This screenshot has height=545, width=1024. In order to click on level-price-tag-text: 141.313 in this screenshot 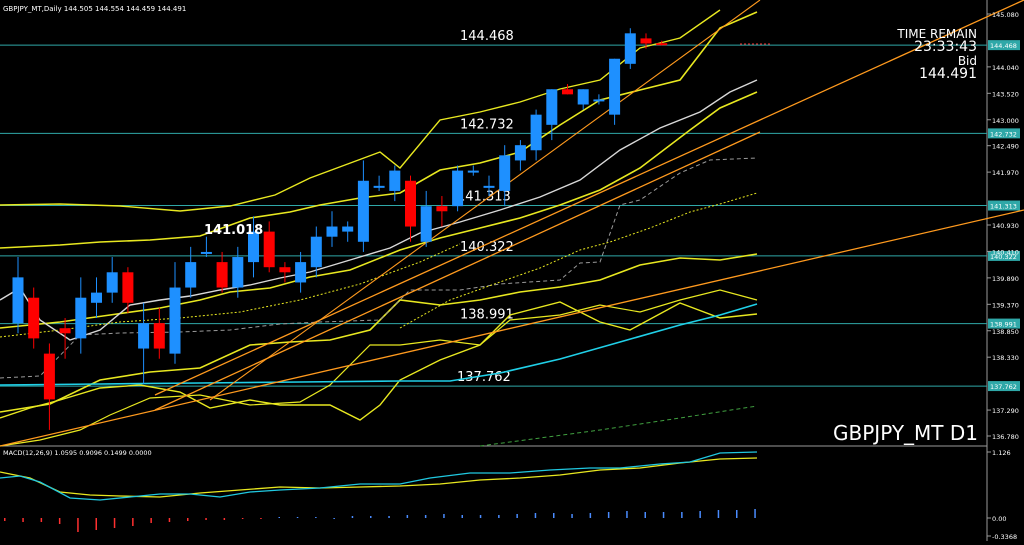, I will do `click(1003, 207)`.